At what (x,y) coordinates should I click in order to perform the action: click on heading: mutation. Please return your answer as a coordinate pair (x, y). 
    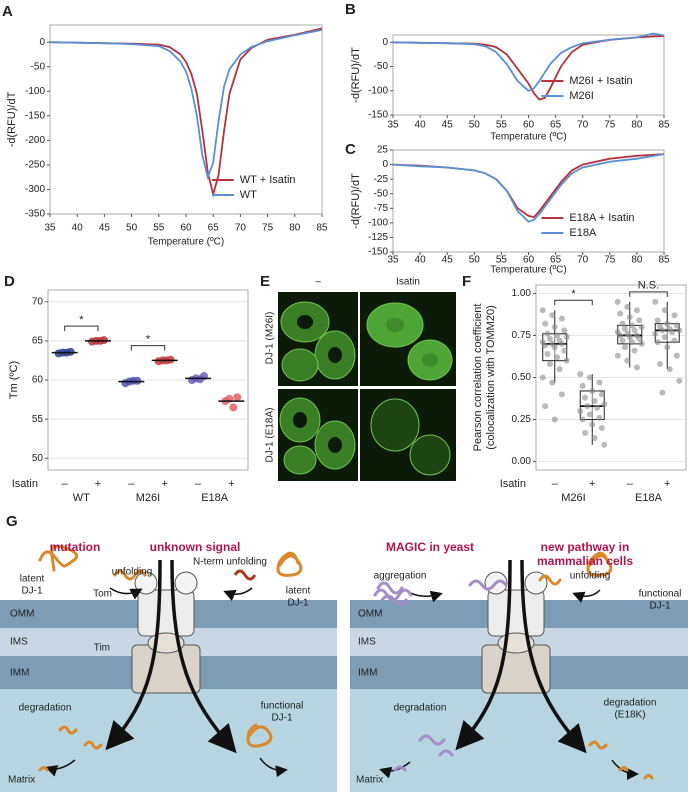
    Looking at the image, I should click on (75, 547).